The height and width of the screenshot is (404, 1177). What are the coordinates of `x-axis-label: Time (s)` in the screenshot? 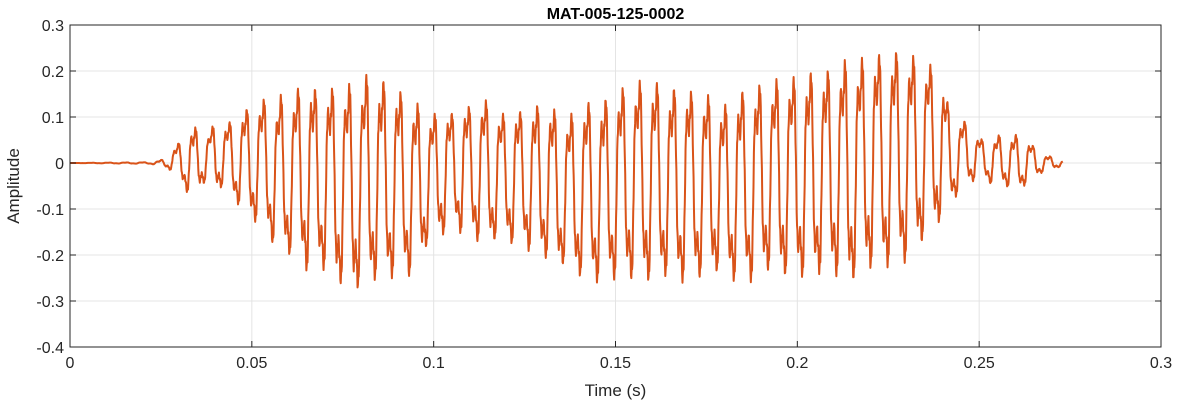 It's located at (616, 390).